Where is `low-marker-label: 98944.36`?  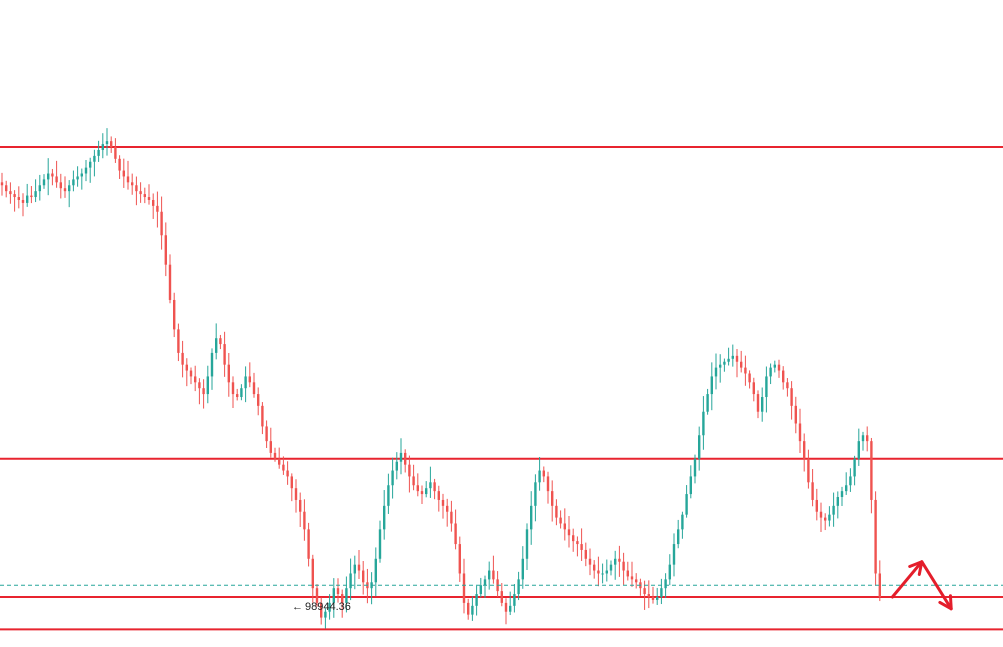
low-marker-label: 98944.36 is located at coordinates (328, 607).